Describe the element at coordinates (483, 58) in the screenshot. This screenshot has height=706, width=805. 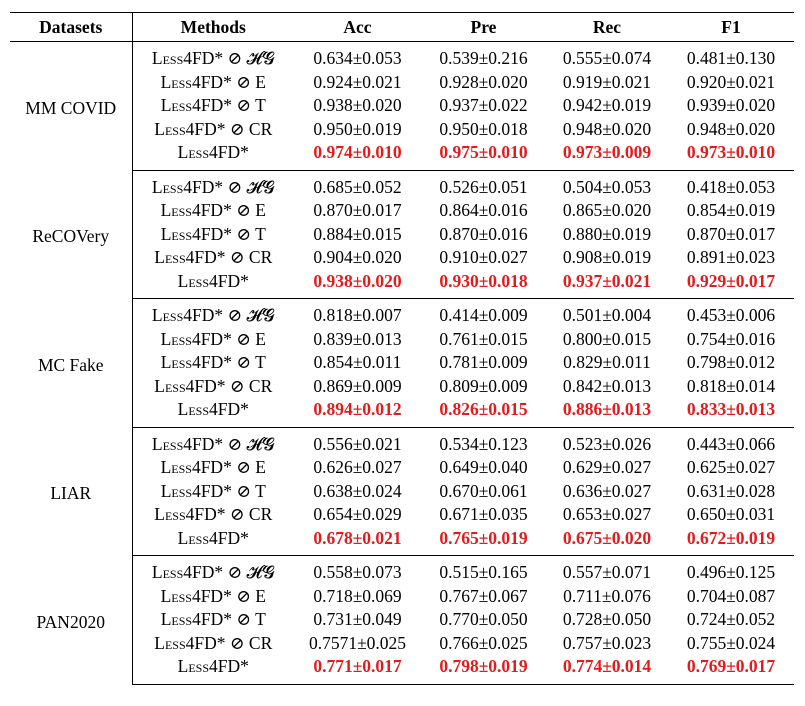
I see `pre-value: 0.539±0.216` at that location.